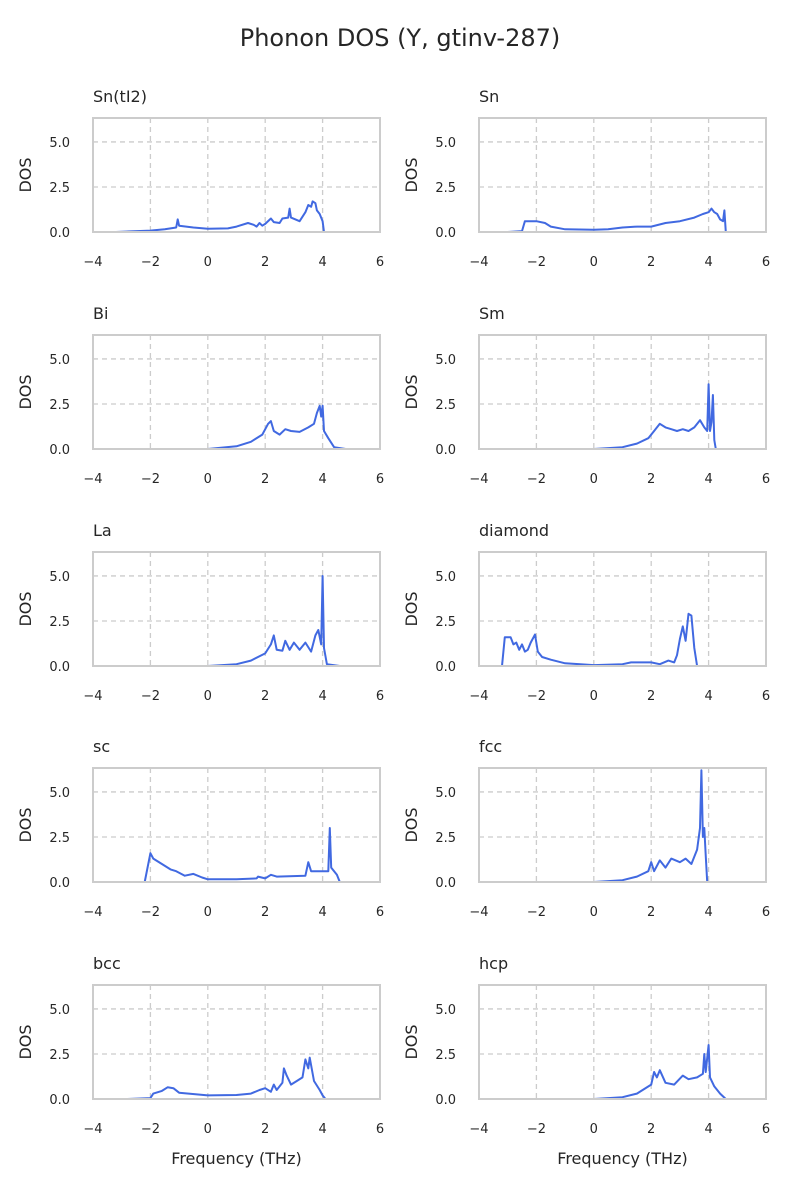 This screenshot has height=1204, width=800. I want to click on subplot-sm: −4 −2 0 2 4 6 0.0 2.5 5.0 Sm DOS, so click(586, 395).